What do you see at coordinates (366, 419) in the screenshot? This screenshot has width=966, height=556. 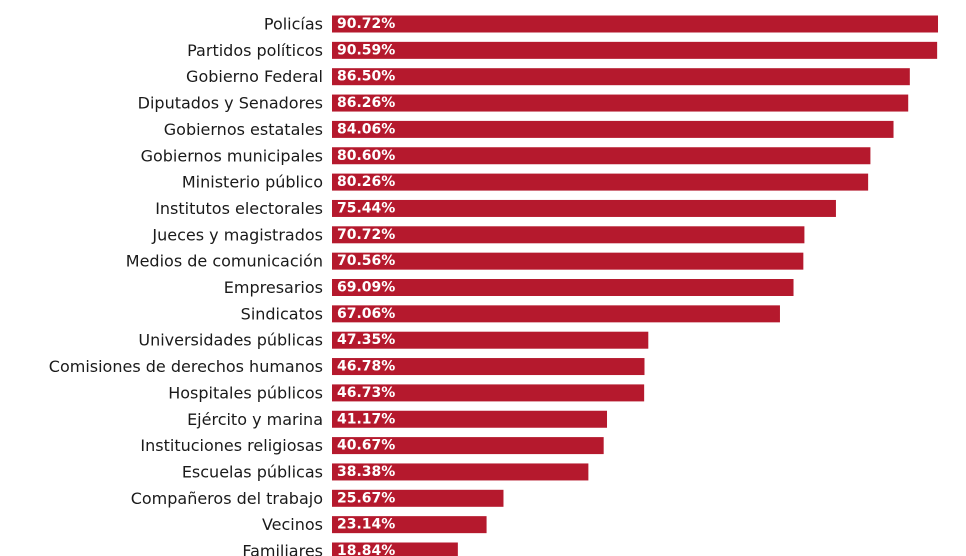 I see `value-label: 41.17%` at bounding box center [366, 419].